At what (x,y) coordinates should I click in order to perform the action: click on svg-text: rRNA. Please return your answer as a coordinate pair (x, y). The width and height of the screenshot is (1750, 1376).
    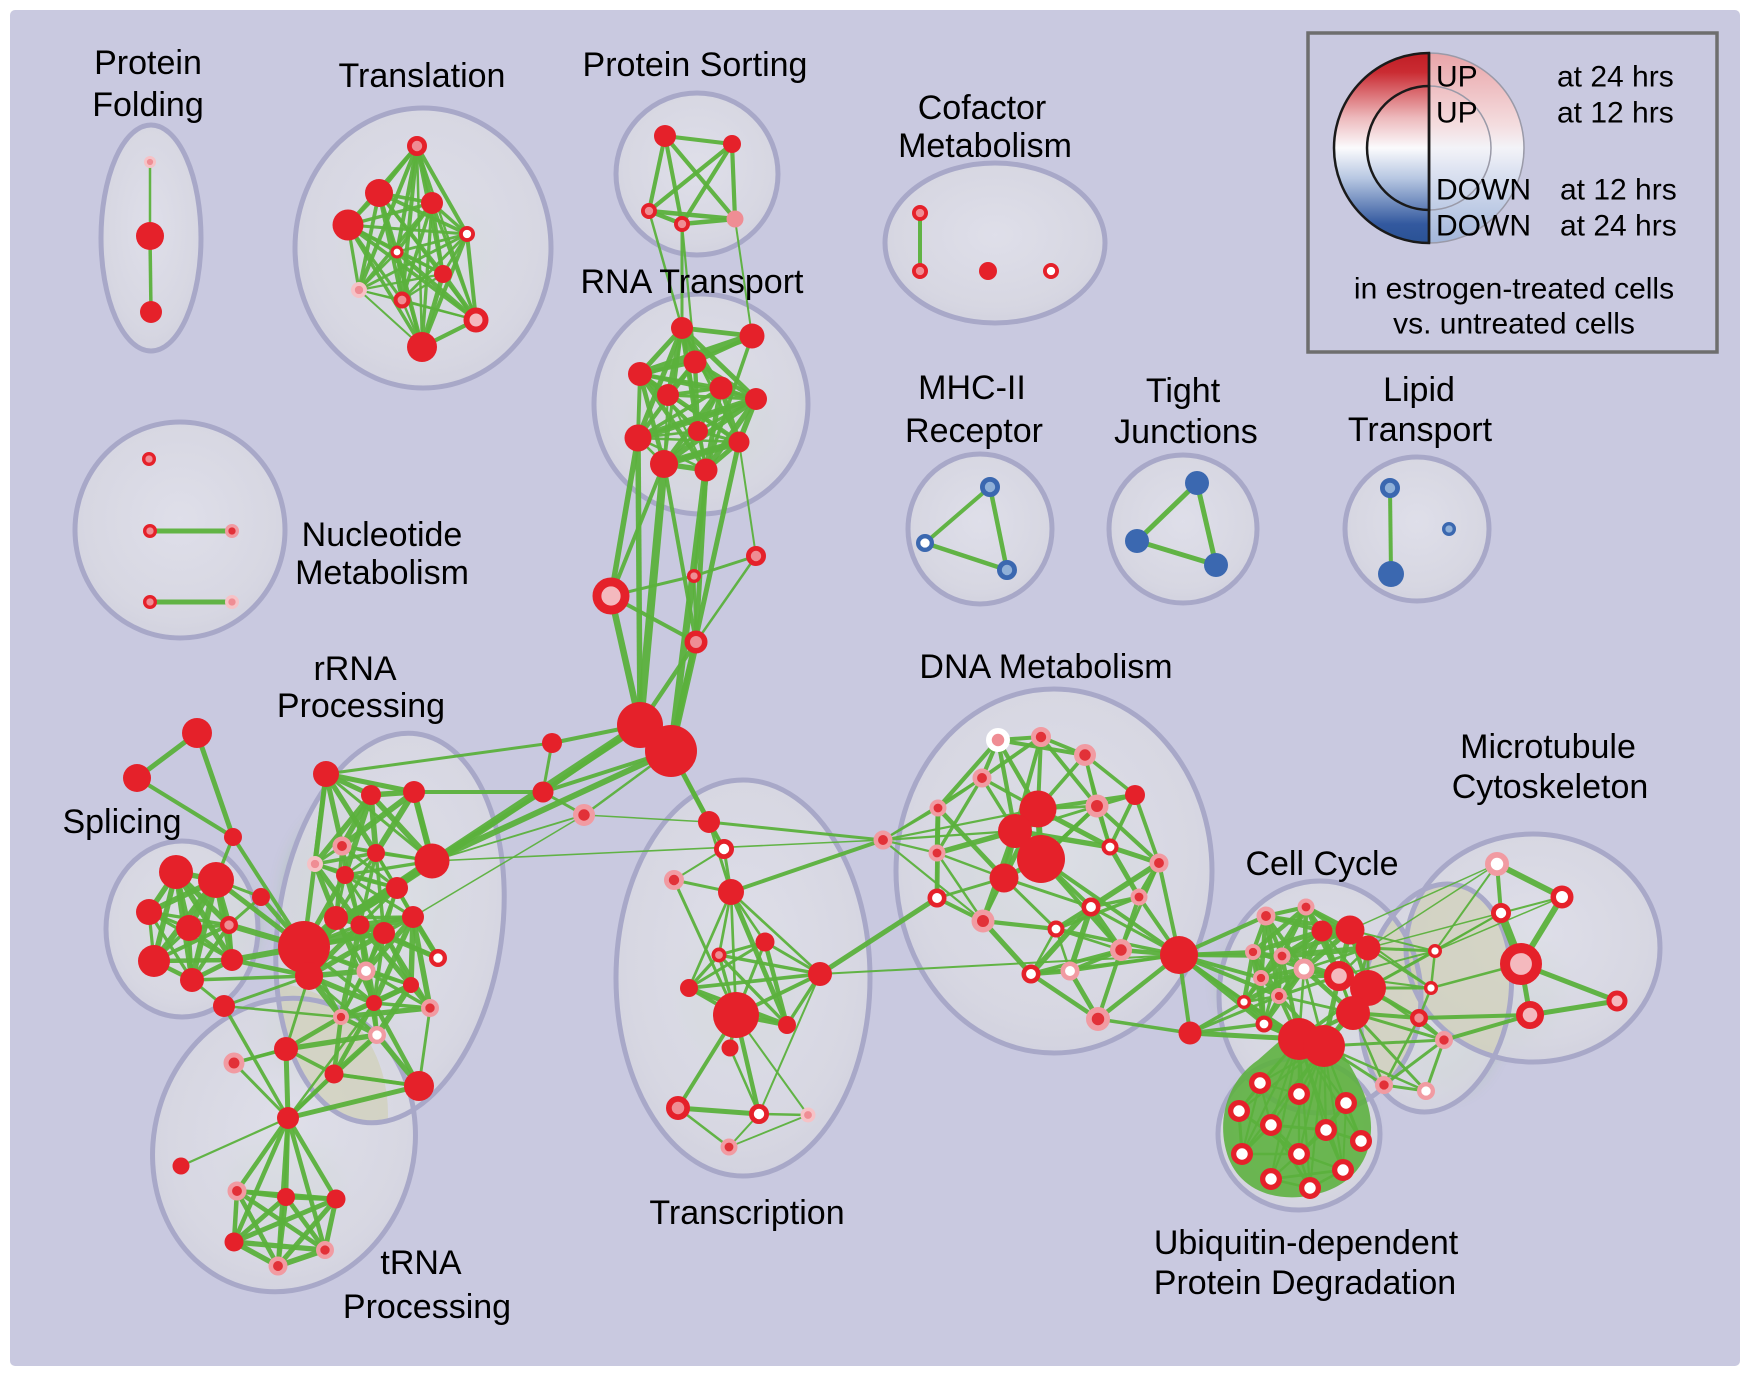
    Looking at the image, I should click on (354, 669).